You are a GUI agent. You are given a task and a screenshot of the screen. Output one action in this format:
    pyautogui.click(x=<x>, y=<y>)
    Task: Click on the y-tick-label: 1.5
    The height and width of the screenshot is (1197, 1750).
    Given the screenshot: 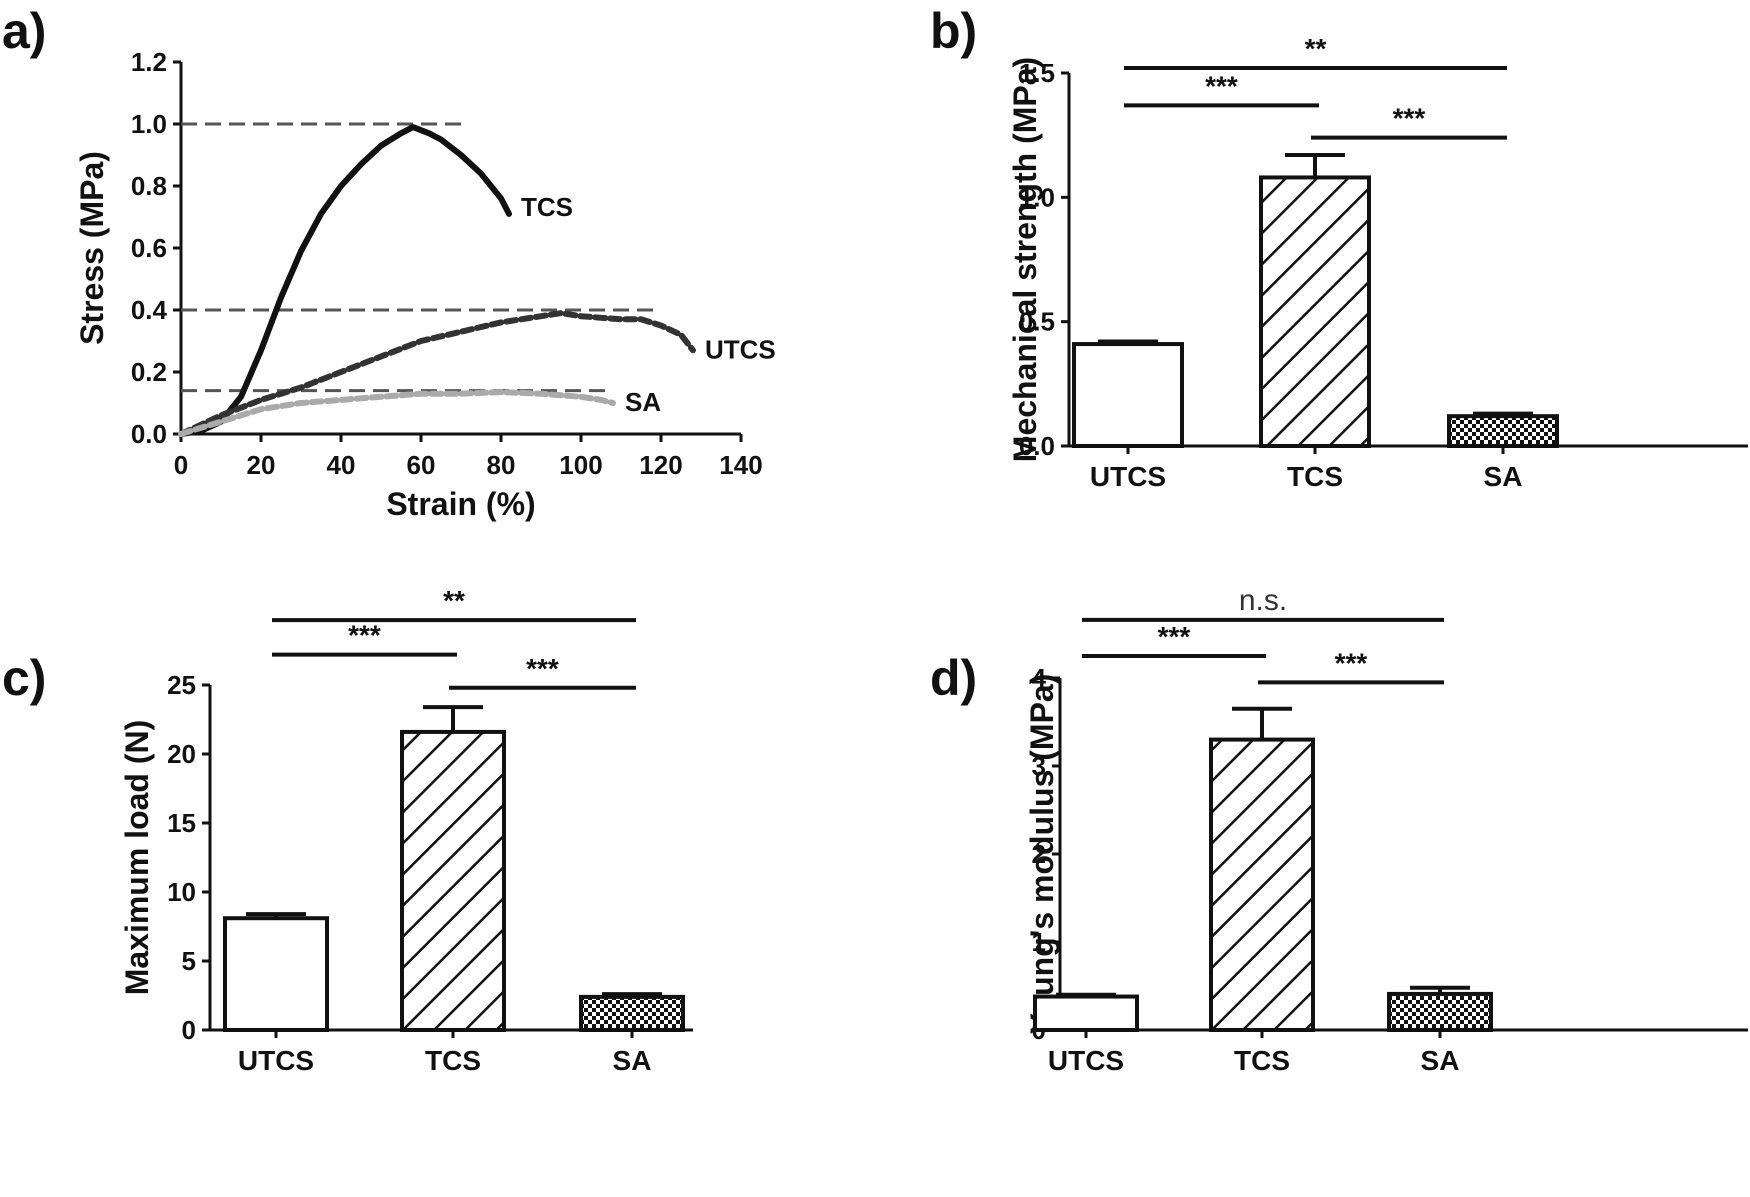 What is the action you would take?
    pyautogui.click(x=1037, y=73)
    